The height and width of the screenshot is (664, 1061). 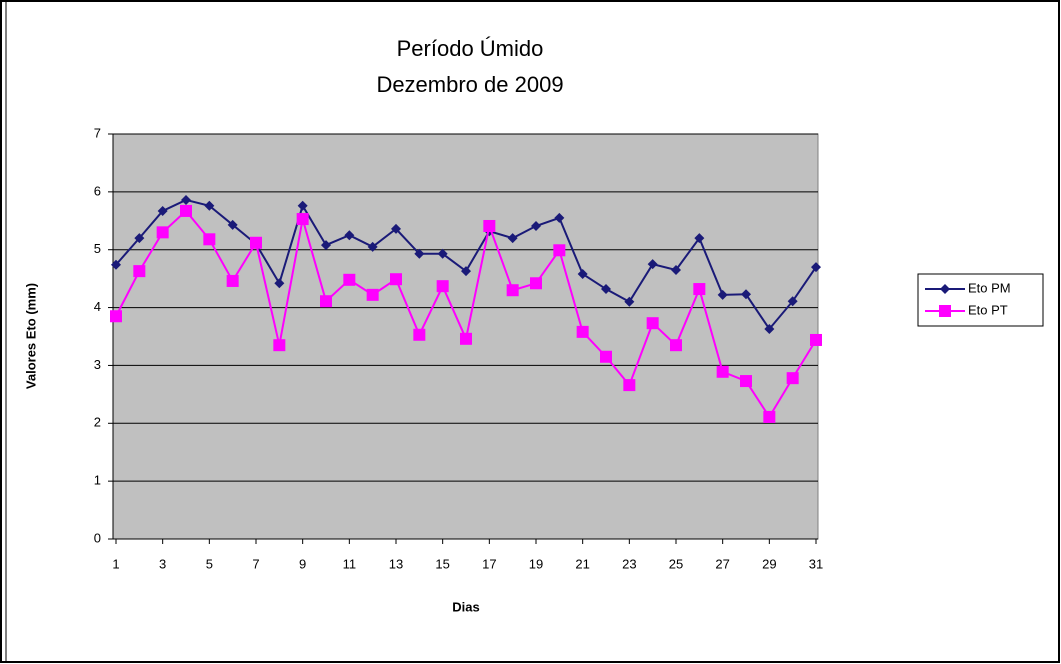 What do you see at coordinates (97, 537) in the screenshot?
I see `y-tick-label: 0` at bounding box center [97, 537].